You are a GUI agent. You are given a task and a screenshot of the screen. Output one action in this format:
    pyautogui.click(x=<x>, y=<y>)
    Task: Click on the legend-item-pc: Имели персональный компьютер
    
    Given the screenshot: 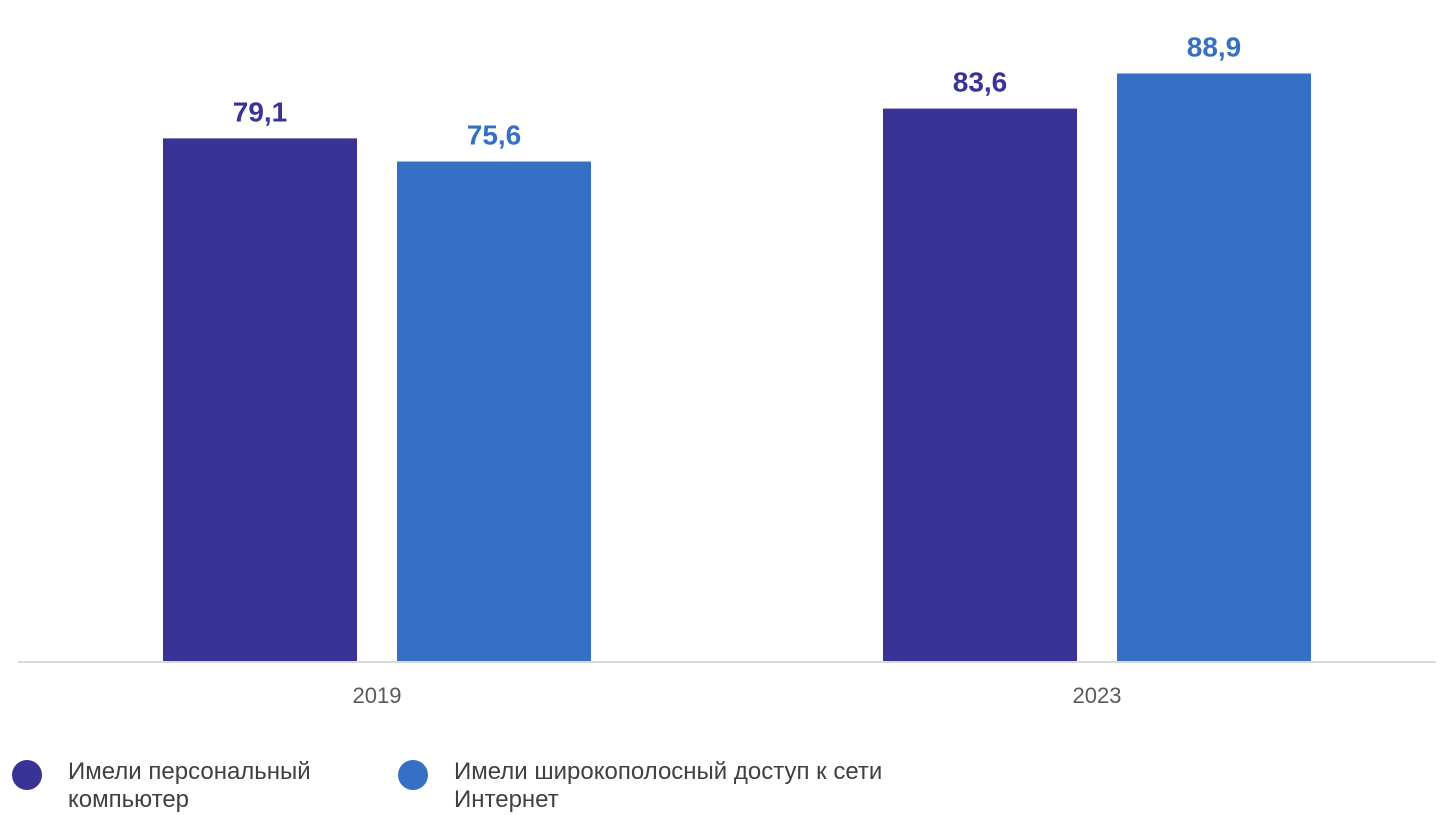 What is the action you would take?
    pyautogui.click(x=192, y=786)
    